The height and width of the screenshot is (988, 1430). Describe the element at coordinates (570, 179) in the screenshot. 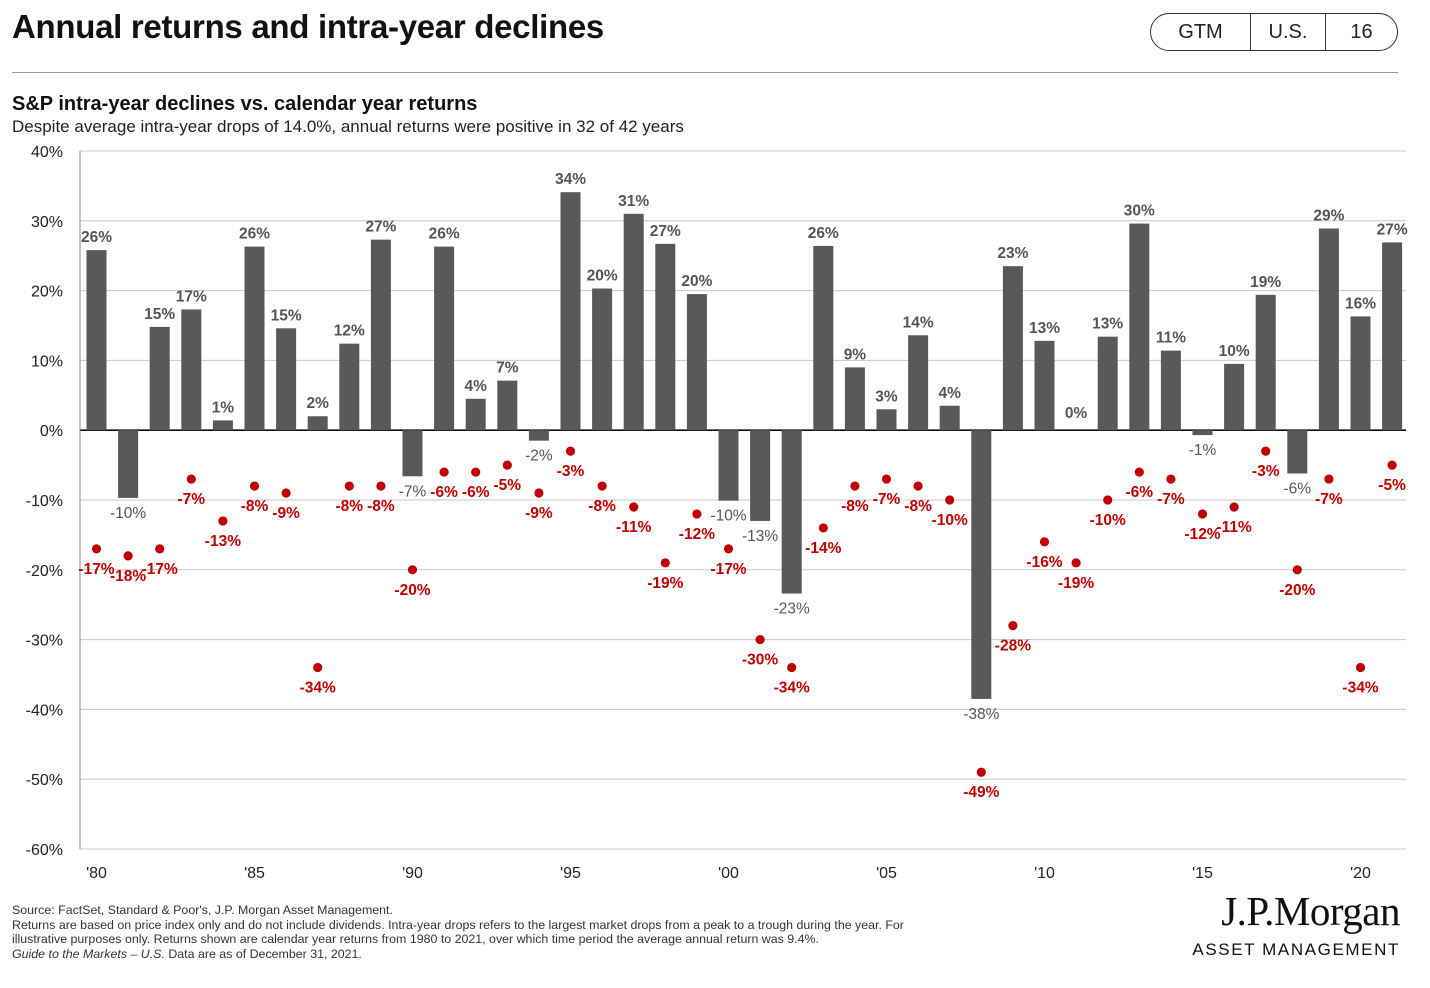

I see `return-label: 34%` at that location.